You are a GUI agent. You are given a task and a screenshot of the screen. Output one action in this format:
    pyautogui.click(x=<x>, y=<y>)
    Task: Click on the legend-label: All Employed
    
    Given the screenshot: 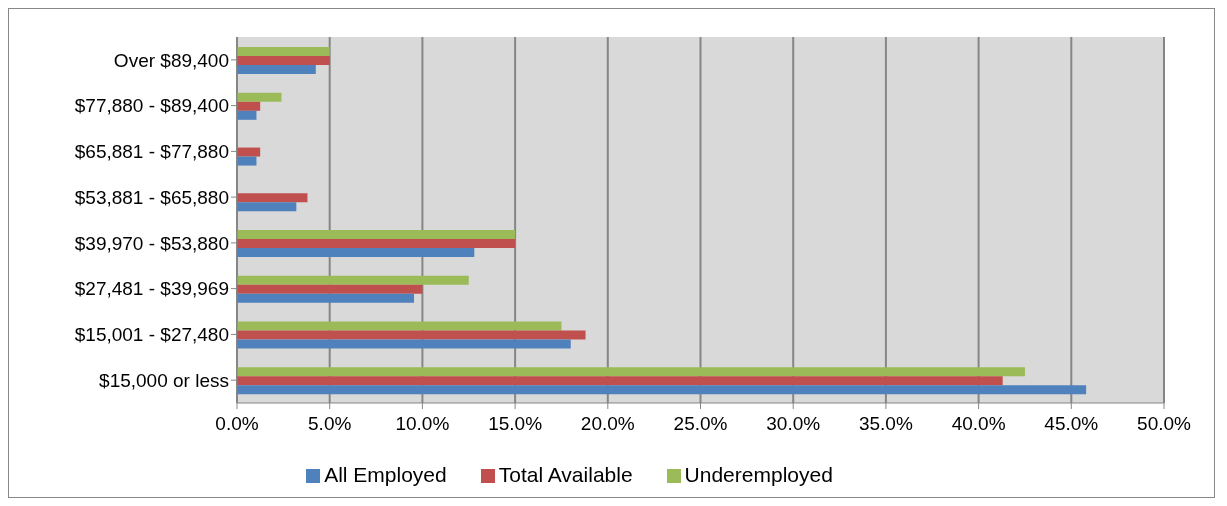 What is the action you would take?
    pyautogui.click(x=385, y=474)
    